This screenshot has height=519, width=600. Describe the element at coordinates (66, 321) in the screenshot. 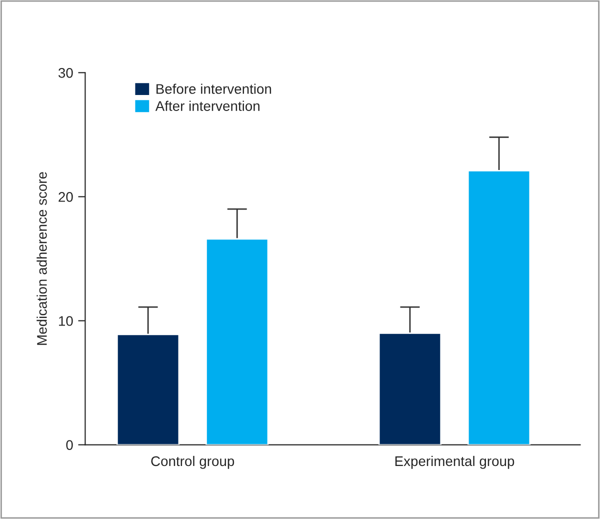

I see `y-tick-label: 10` at that location.